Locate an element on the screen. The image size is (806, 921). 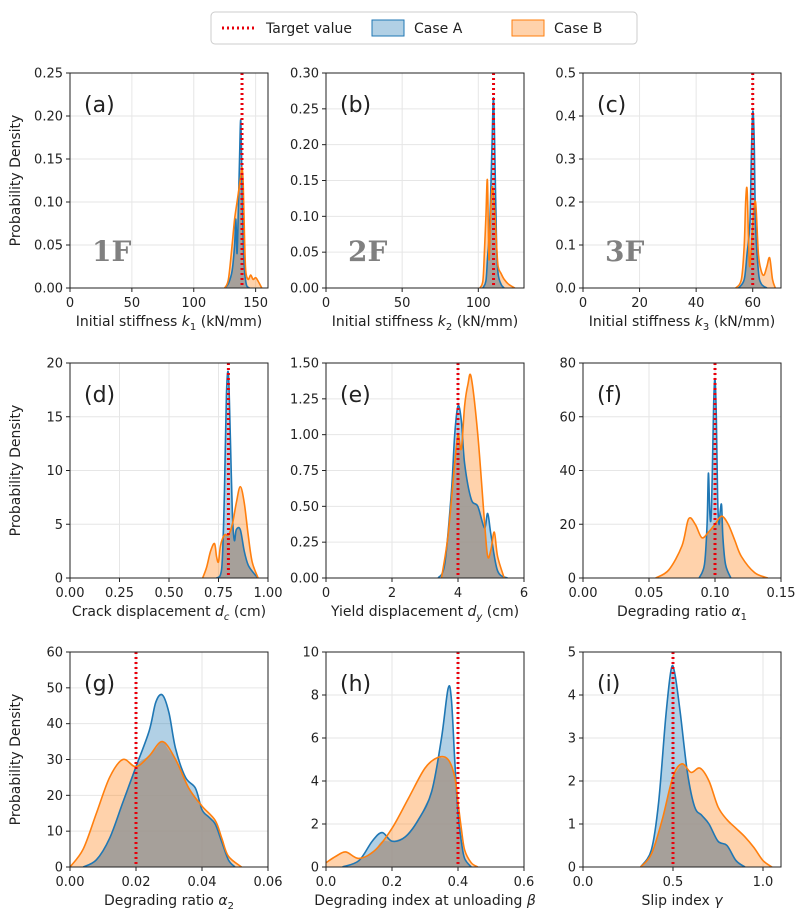
curve-case-a-i is located at coordinates (692, 765).